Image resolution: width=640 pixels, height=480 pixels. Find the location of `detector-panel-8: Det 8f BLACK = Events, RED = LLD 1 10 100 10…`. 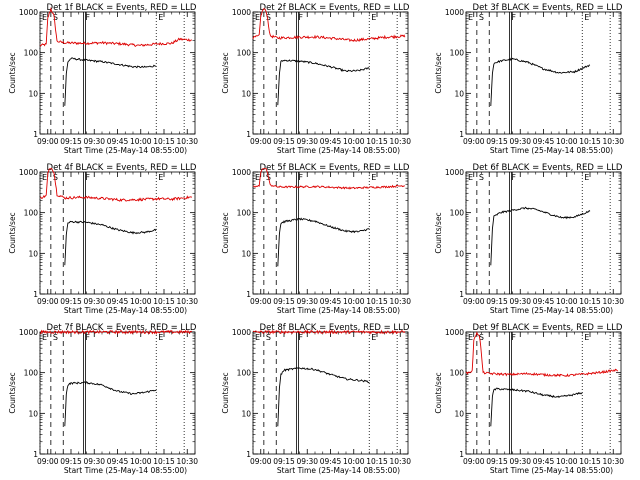

detector-panel-8: Det 8f BLACK = Events, RED = LLD 1 10 100 10… is located at coordinates (316, 399).